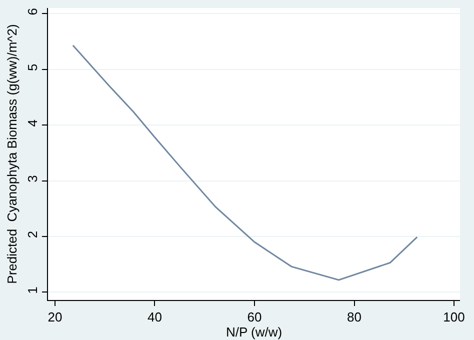 The image size is (474, 340). I want to click on y-tick-label: 3, so click(32, 178).